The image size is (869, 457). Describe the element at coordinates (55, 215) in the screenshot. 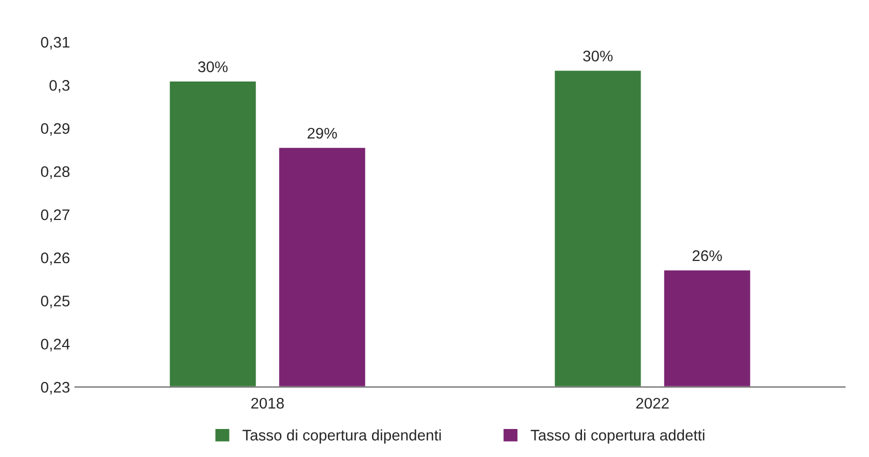

I see `y-tick-label: 0,27` at that location.